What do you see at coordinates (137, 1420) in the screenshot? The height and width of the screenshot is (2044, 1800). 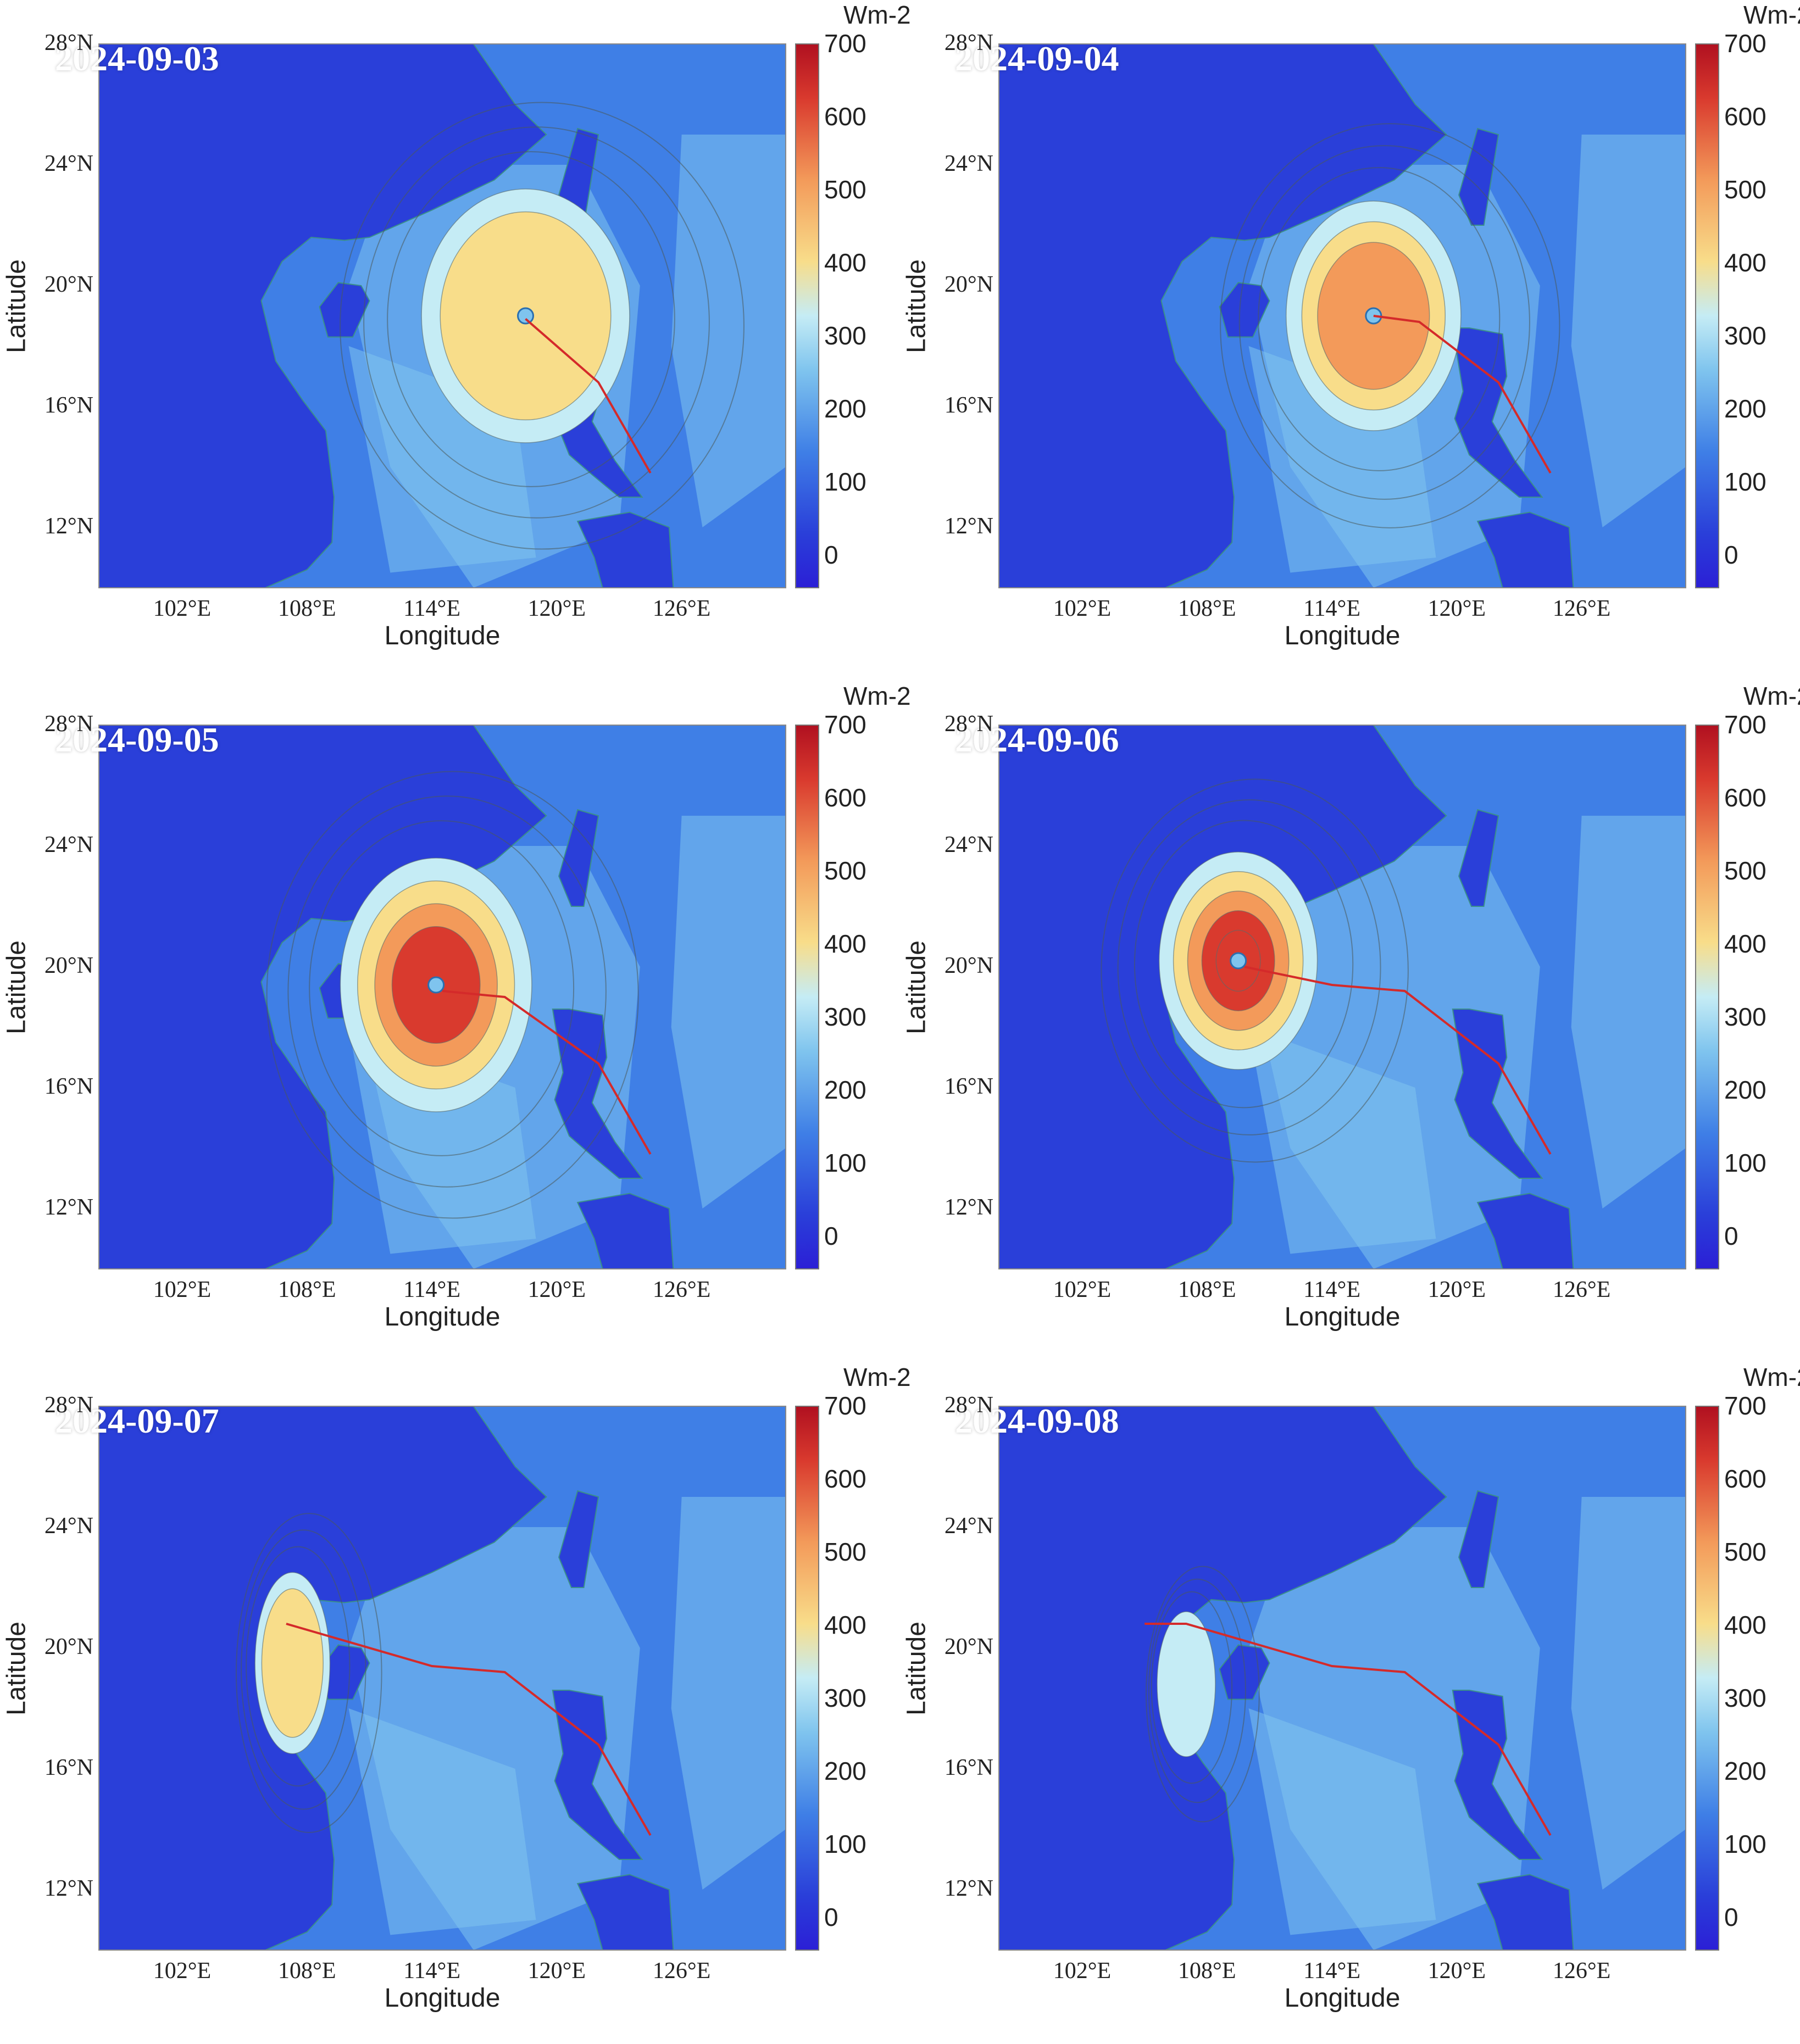 I see `panel-date-label: 2024-09-07` at bounding box center [137, 1420].